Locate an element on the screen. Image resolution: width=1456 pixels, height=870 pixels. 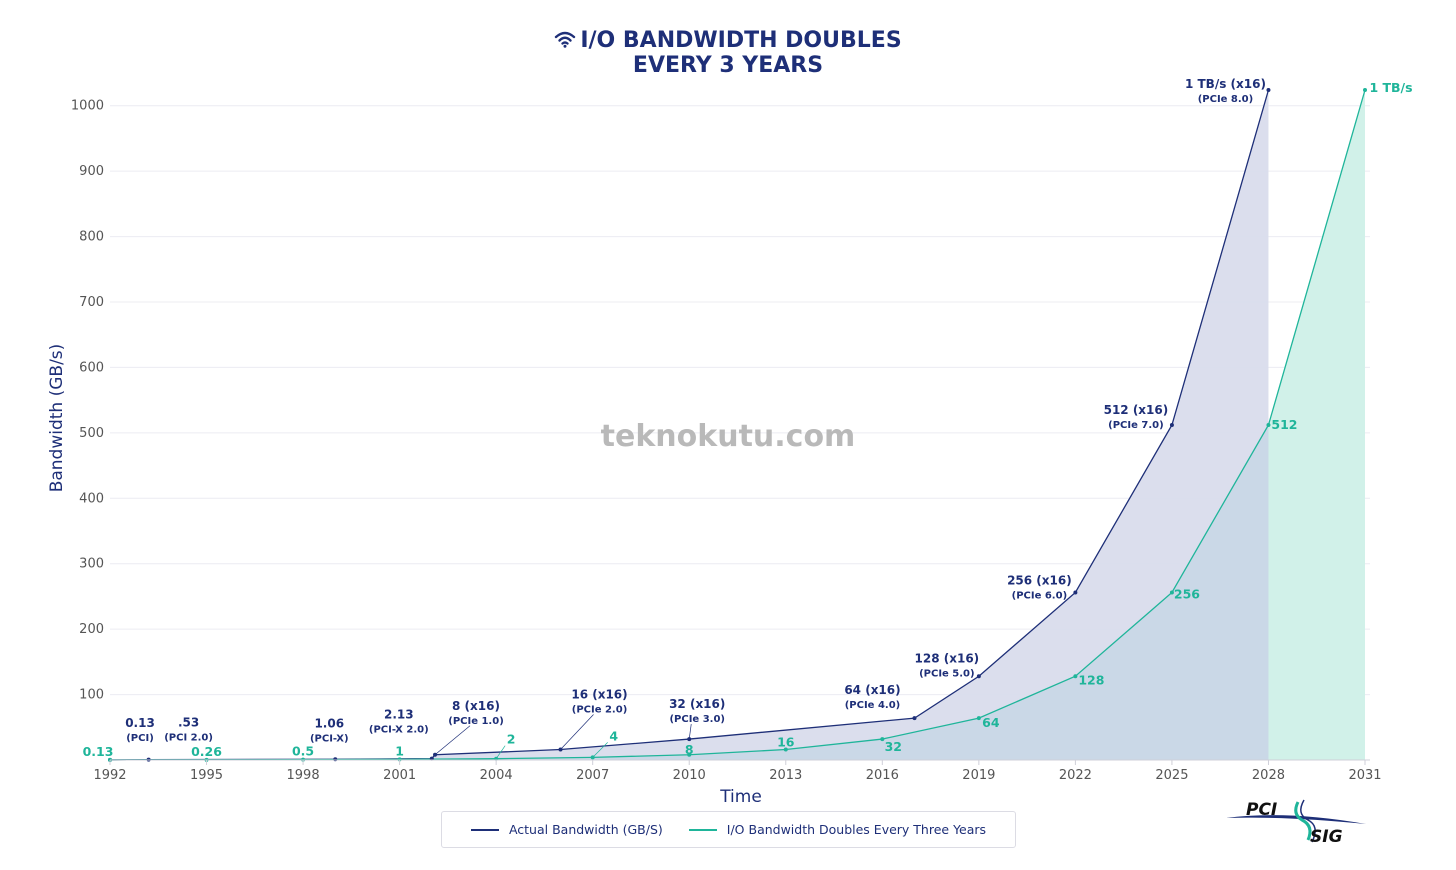
x-tick-label: 2007 is located at coordinates (592, 775).